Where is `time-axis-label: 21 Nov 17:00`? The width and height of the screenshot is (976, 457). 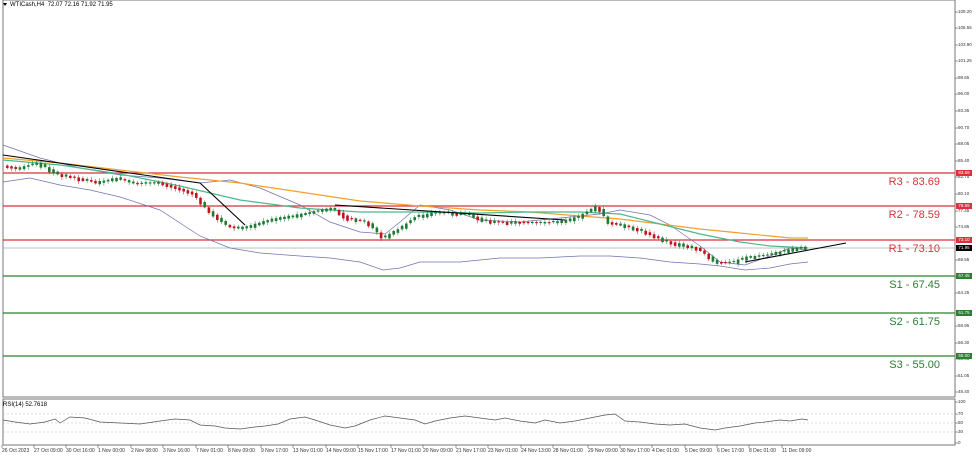
time-axis-label: 21 Nov 17:00 is located at coordinates (471, 451).